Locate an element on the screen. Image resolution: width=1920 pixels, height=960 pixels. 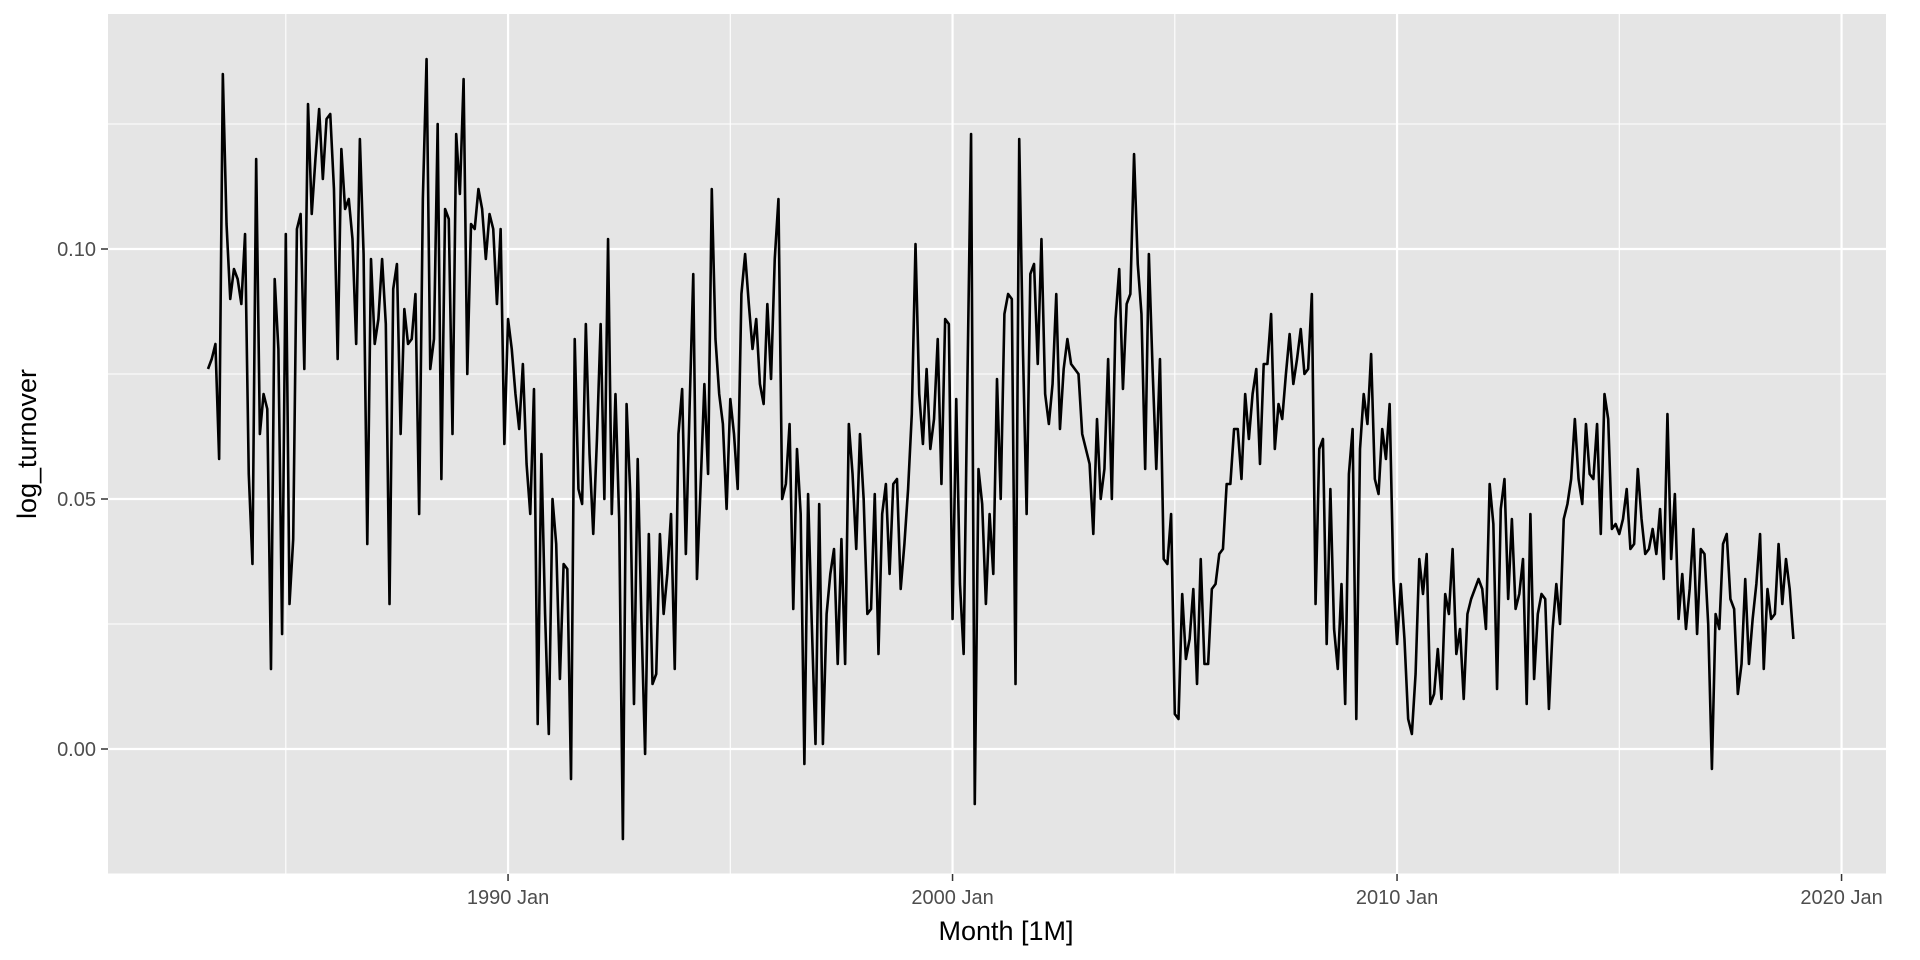
x-tick-label: 1990 Jan is located at coordinates (508, 898).